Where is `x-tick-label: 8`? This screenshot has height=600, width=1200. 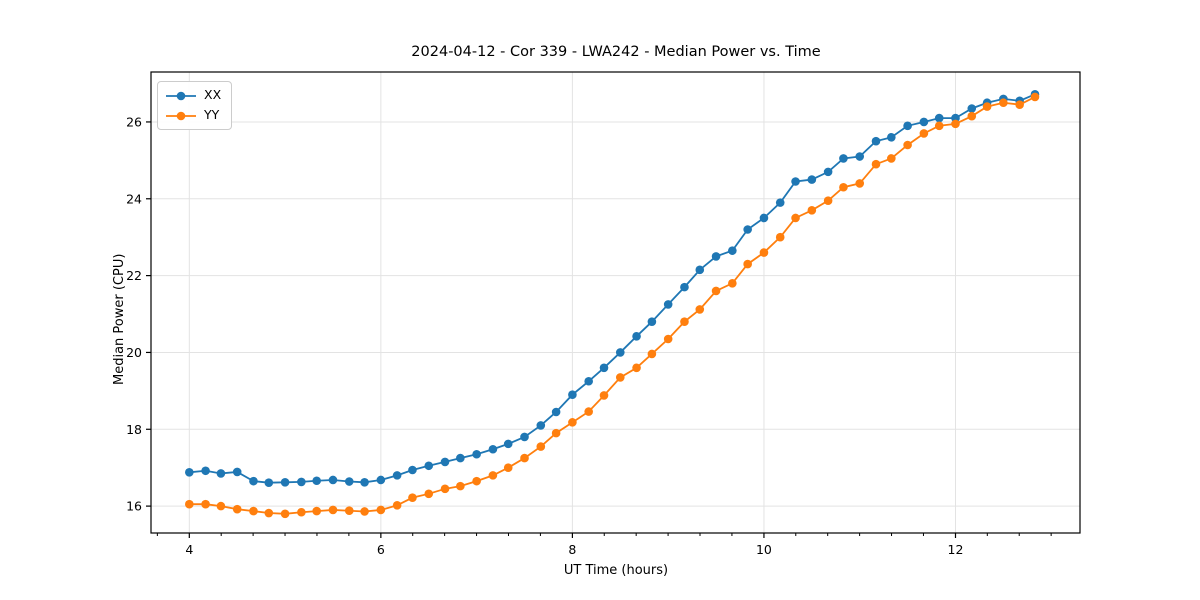
x-tick-label: 8 is located at coordinates (572, 549).